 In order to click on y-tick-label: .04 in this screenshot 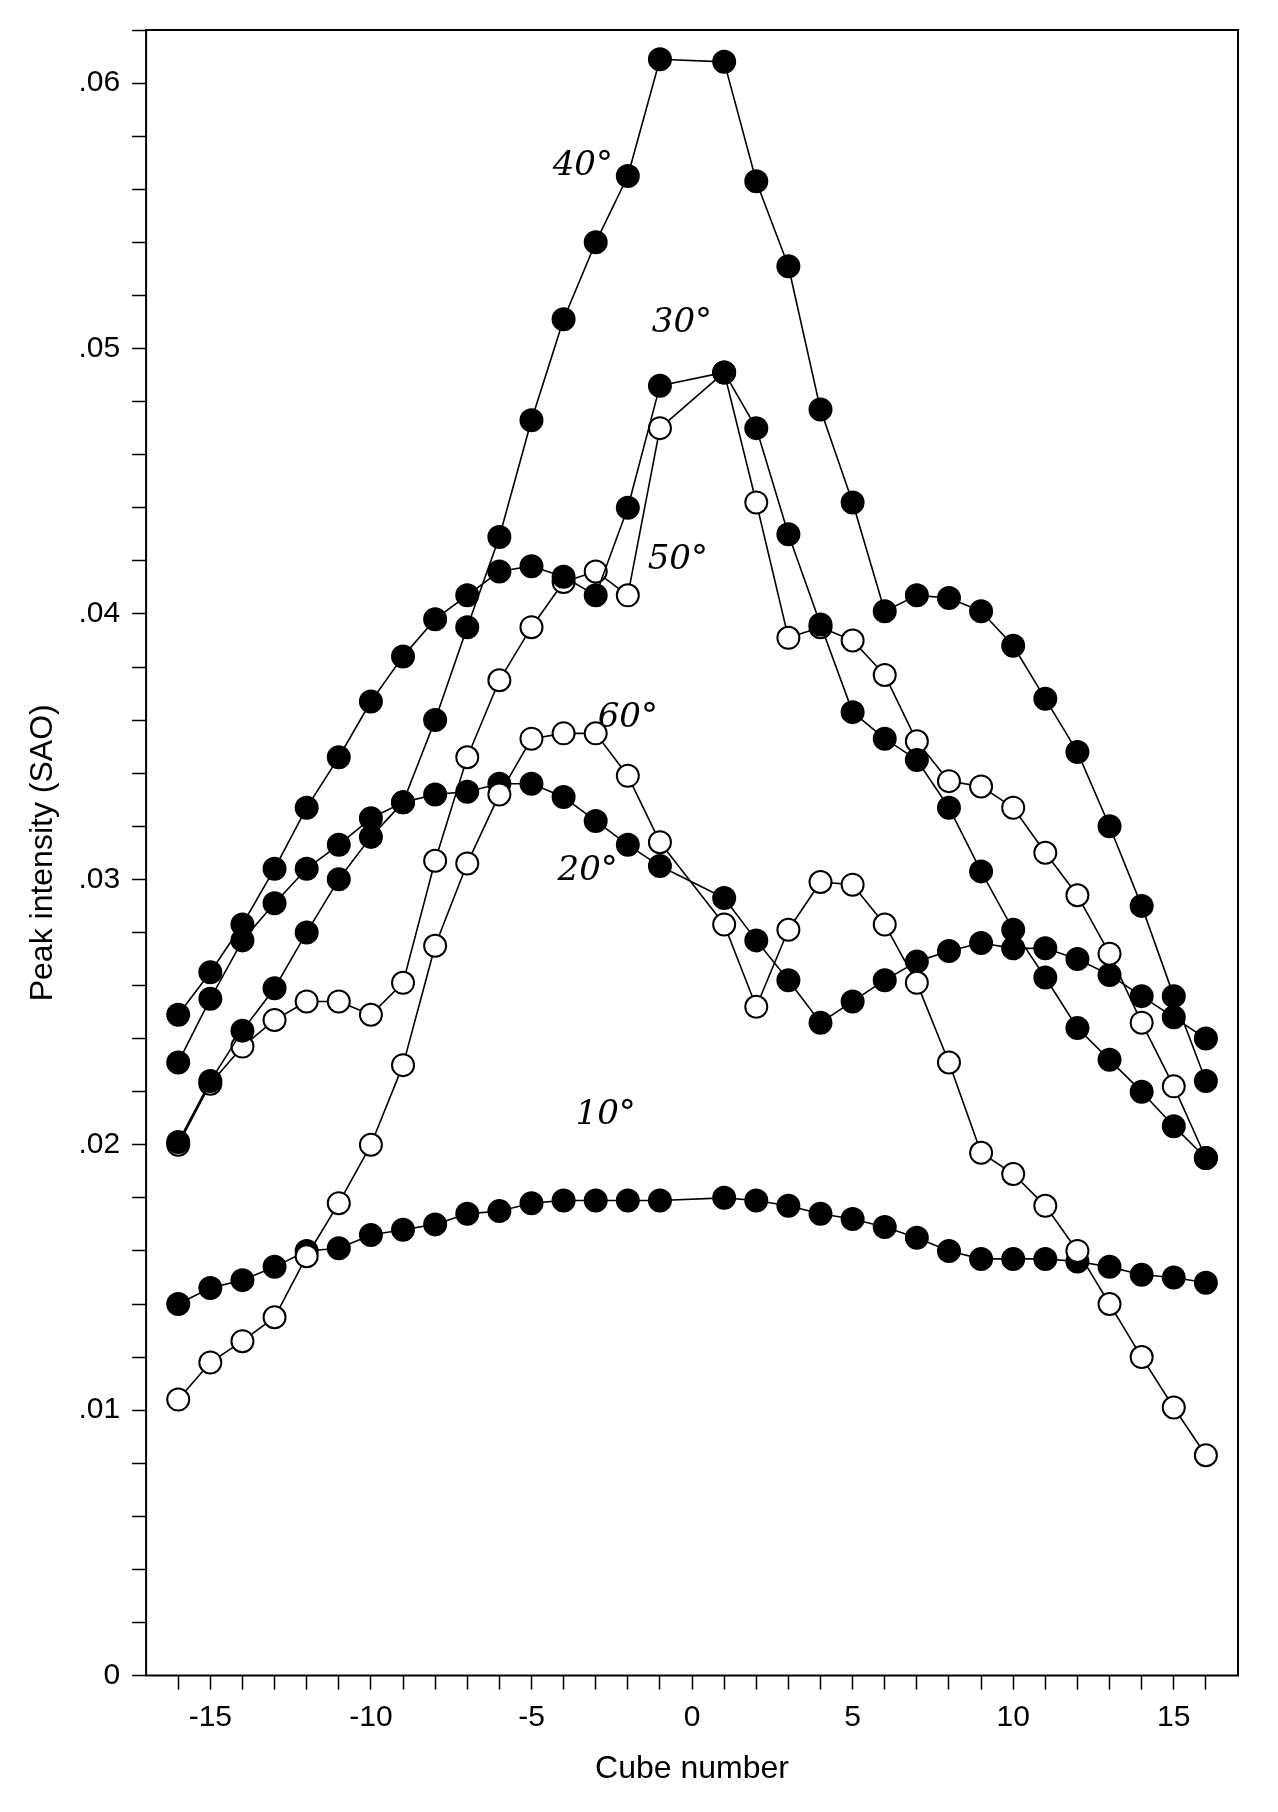, I will do `click(99, 612)`.